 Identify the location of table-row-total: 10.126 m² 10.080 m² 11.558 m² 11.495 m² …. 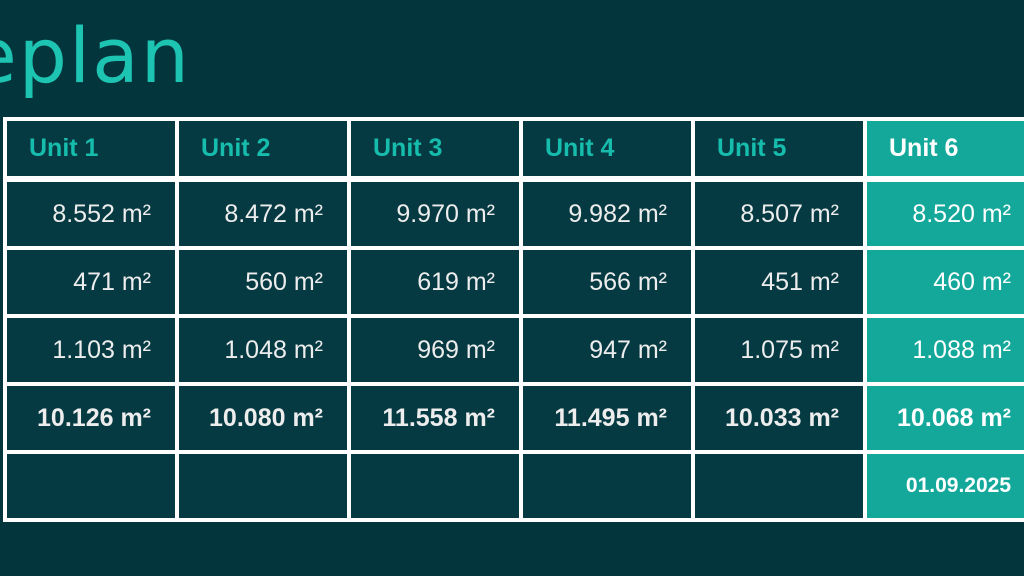
(513, 418).